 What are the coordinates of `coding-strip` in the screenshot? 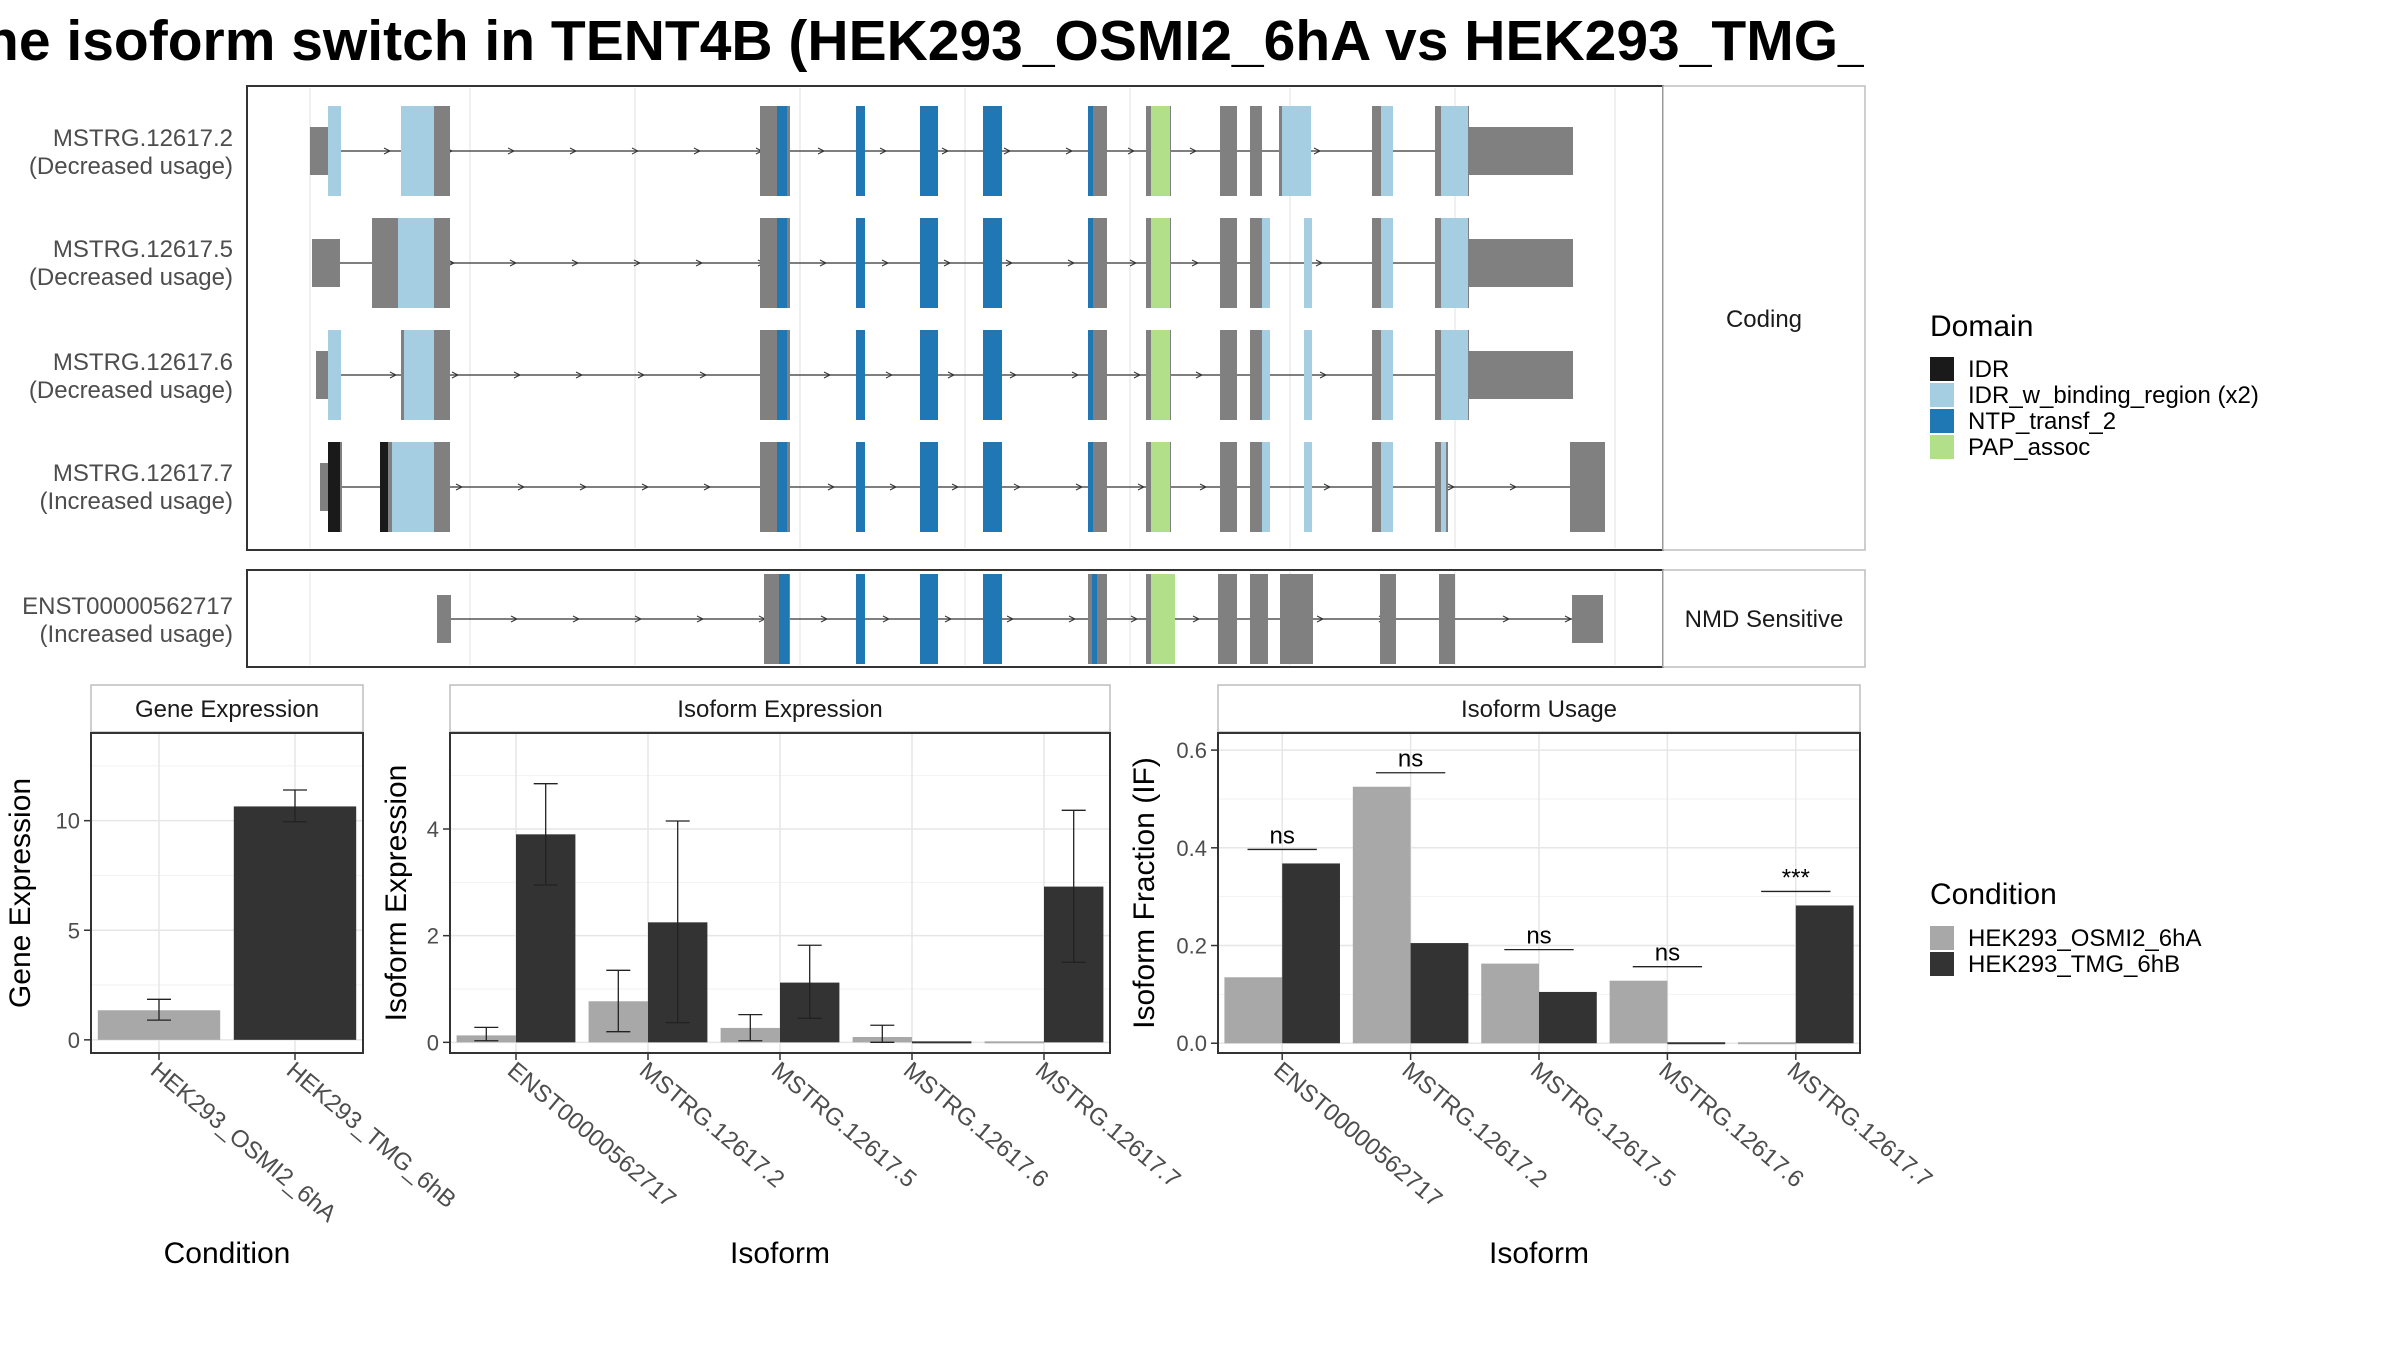 It's located at (1764, 318).